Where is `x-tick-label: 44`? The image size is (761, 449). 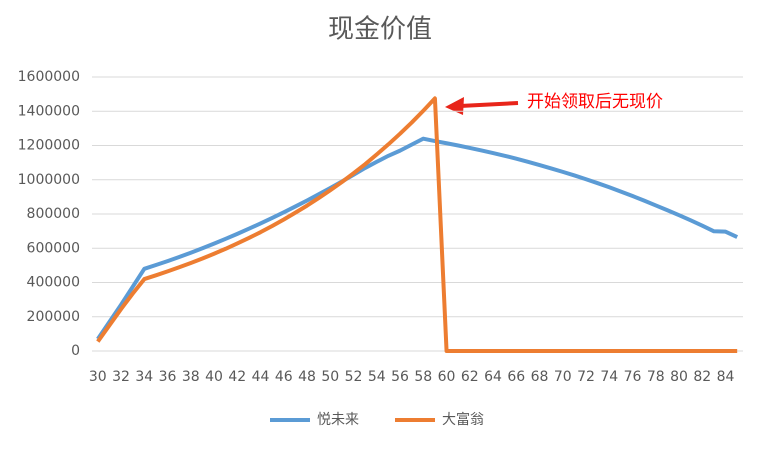
x-tick-label: 44 is located at coordinates (261, 377).